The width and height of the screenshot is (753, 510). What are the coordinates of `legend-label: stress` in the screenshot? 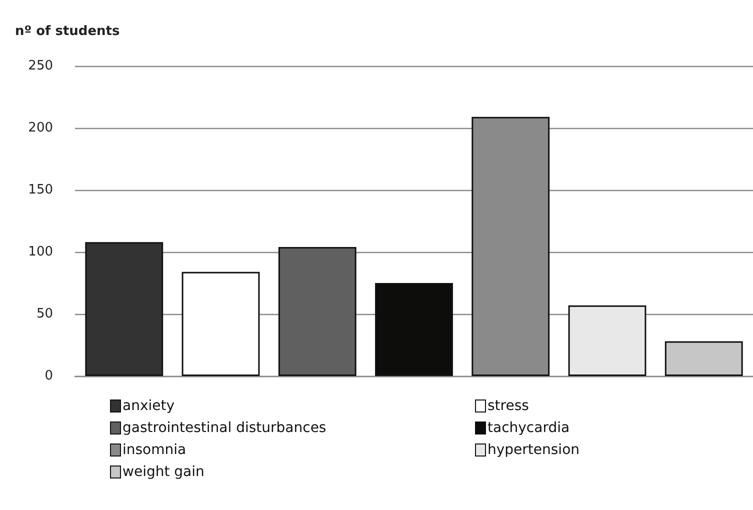 It's located at (508, 406).